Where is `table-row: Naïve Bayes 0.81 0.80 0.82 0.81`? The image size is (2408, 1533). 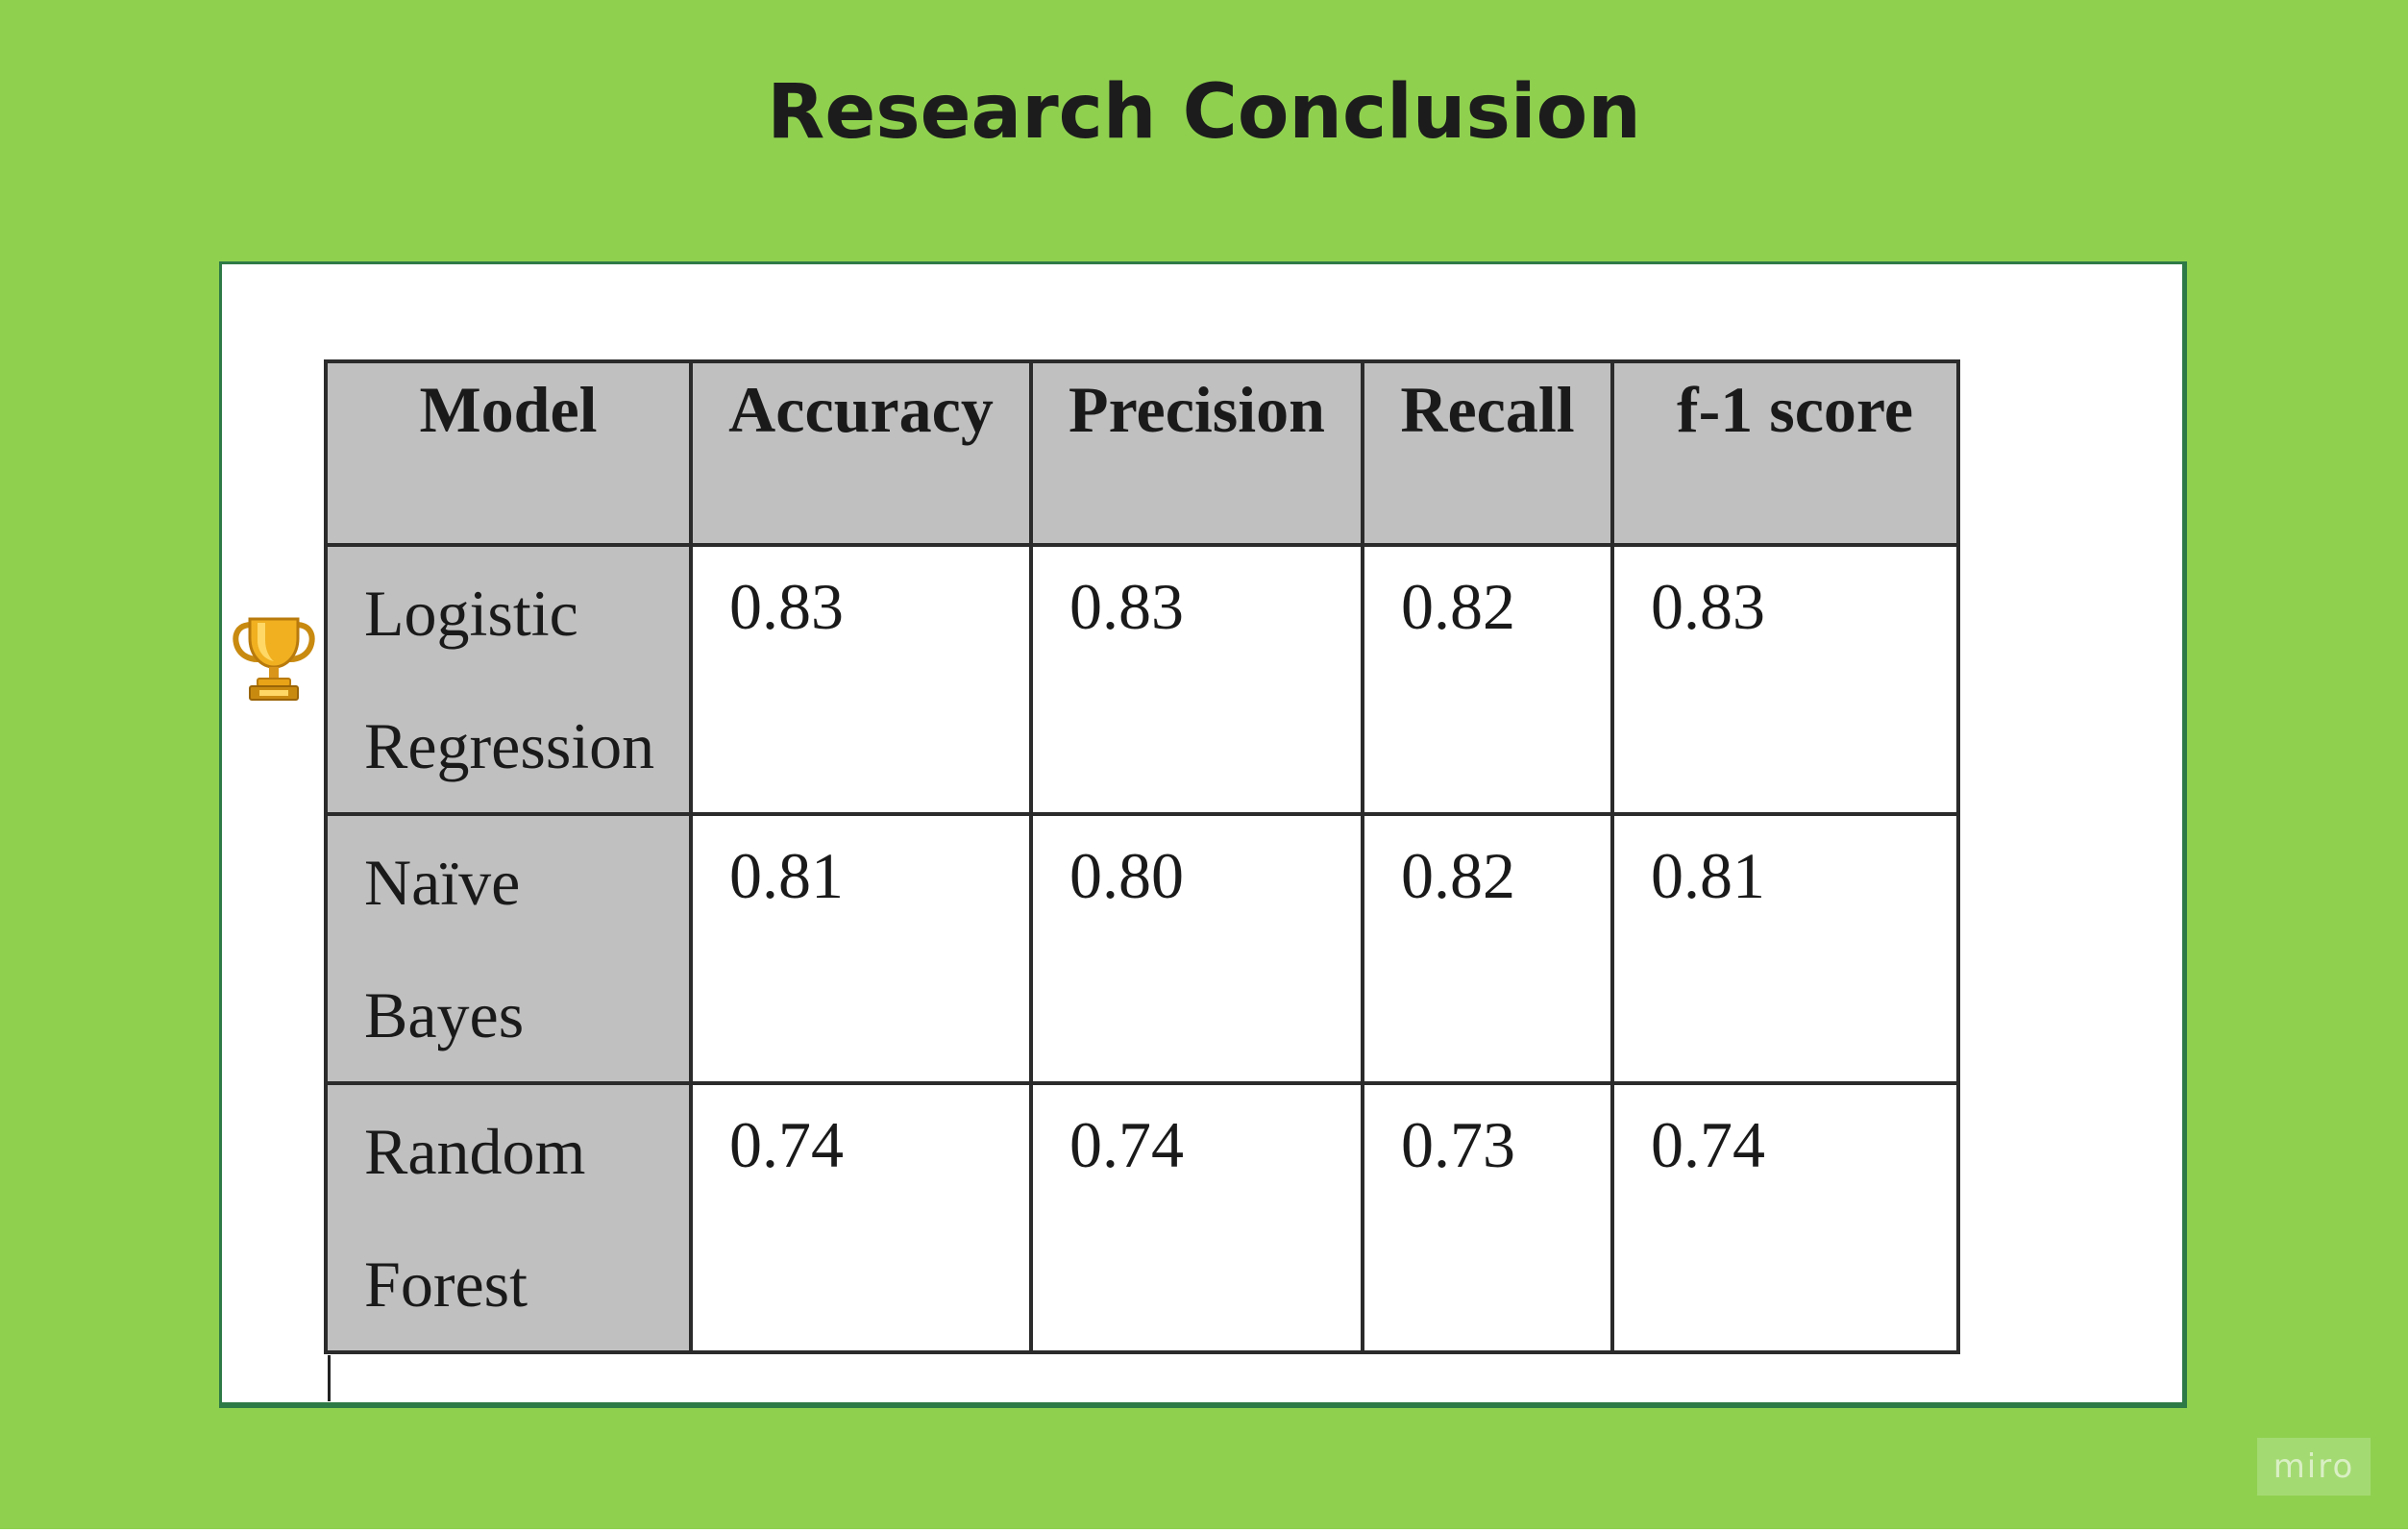 table-row: Naïve Bayes 0.81 0.80 0.82 0.81 is located at coordinates (1142, 948).